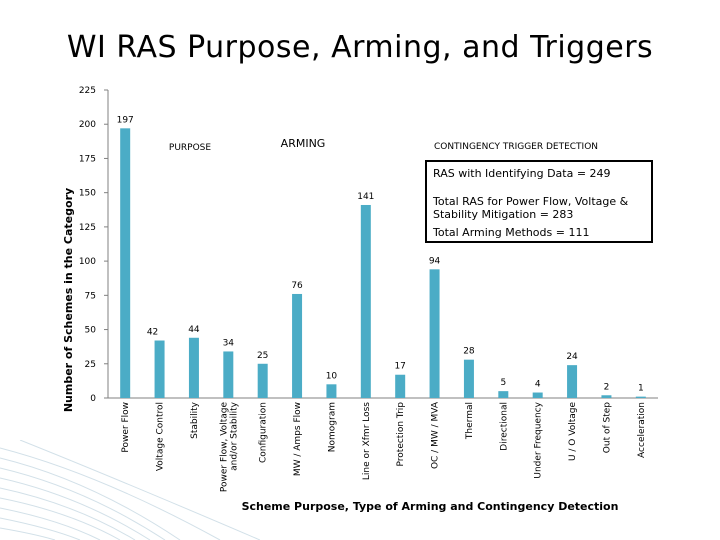 The image size is (720, 540). Describe the element at coordinates (436, 435) in the screenshot. I see `category-label: OC / MW / MVA` at that location.